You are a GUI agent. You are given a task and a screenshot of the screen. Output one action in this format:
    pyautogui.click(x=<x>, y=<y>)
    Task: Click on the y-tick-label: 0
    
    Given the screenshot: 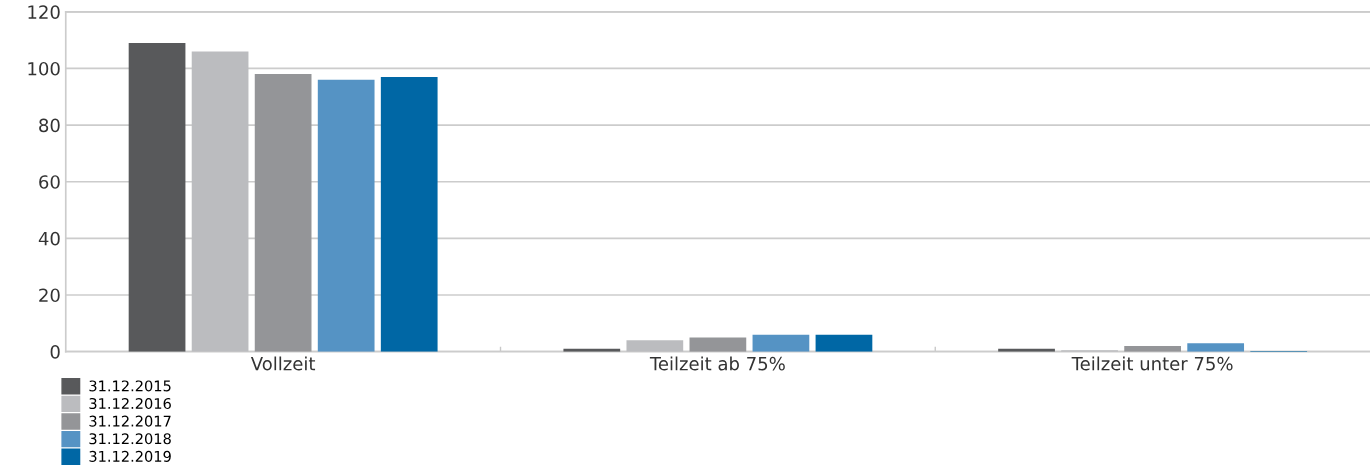 What is the action you would take?
    pyautogui.click(x=55, y=352)
    